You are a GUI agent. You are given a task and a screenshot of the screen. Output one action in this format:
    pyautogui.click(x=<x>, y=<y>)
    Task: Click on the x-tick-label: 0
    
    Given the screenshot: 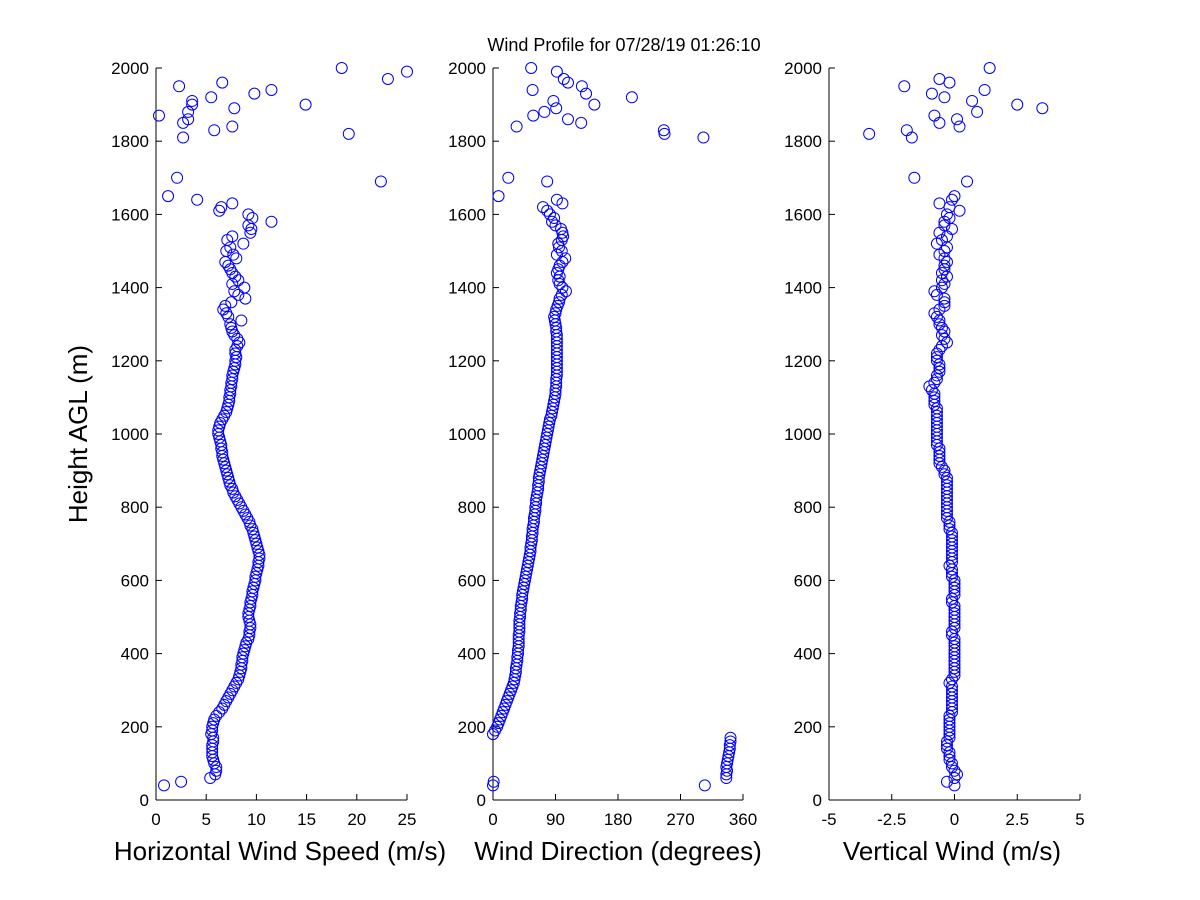 What is the action you would take?
    pyautogui.click(x=155, y=819)
    